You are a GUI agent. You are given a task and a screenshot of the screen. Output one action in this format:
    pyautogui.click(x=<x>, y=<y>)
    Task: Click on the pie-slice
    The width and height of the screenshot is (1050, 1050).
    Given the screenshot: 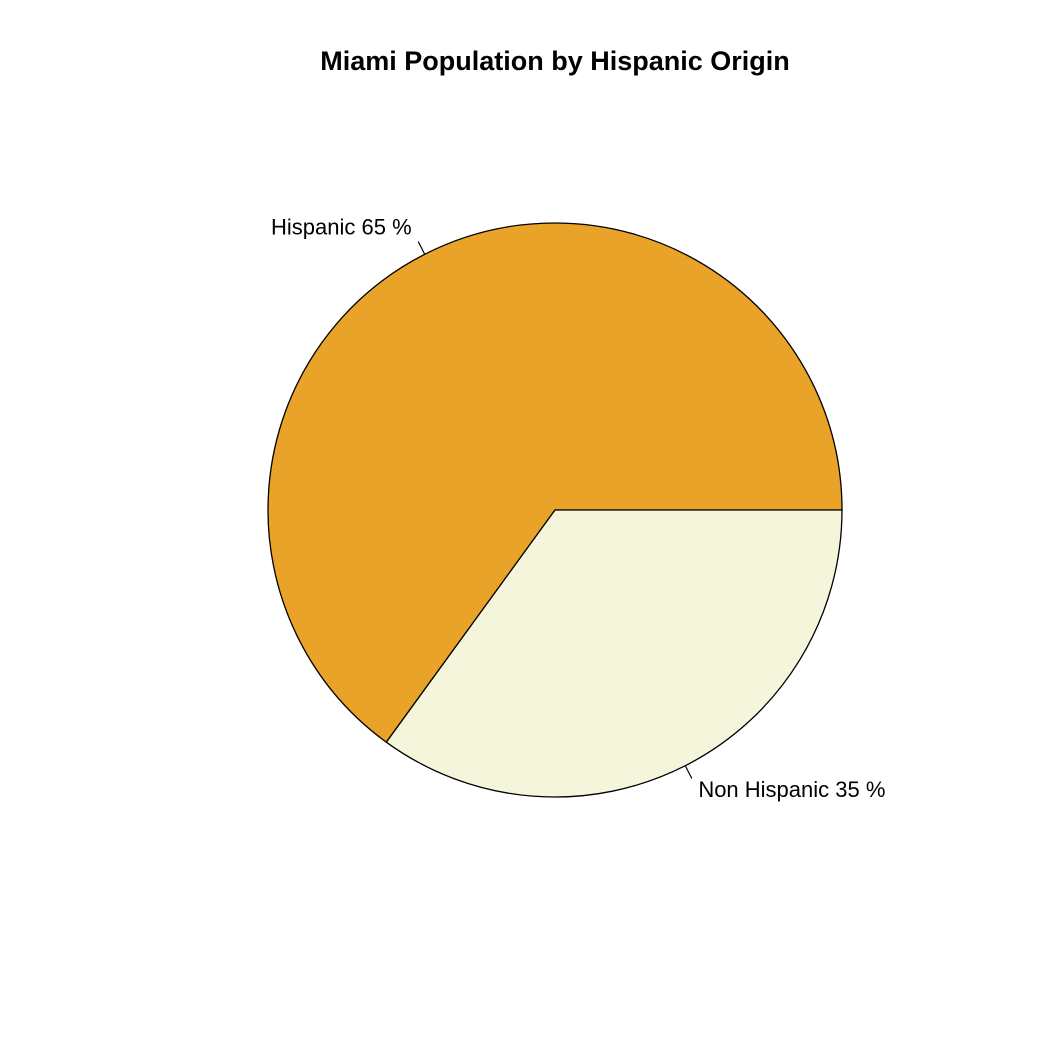 What is the action you would take?
    pyautogui.click(x=614, y=653)
    